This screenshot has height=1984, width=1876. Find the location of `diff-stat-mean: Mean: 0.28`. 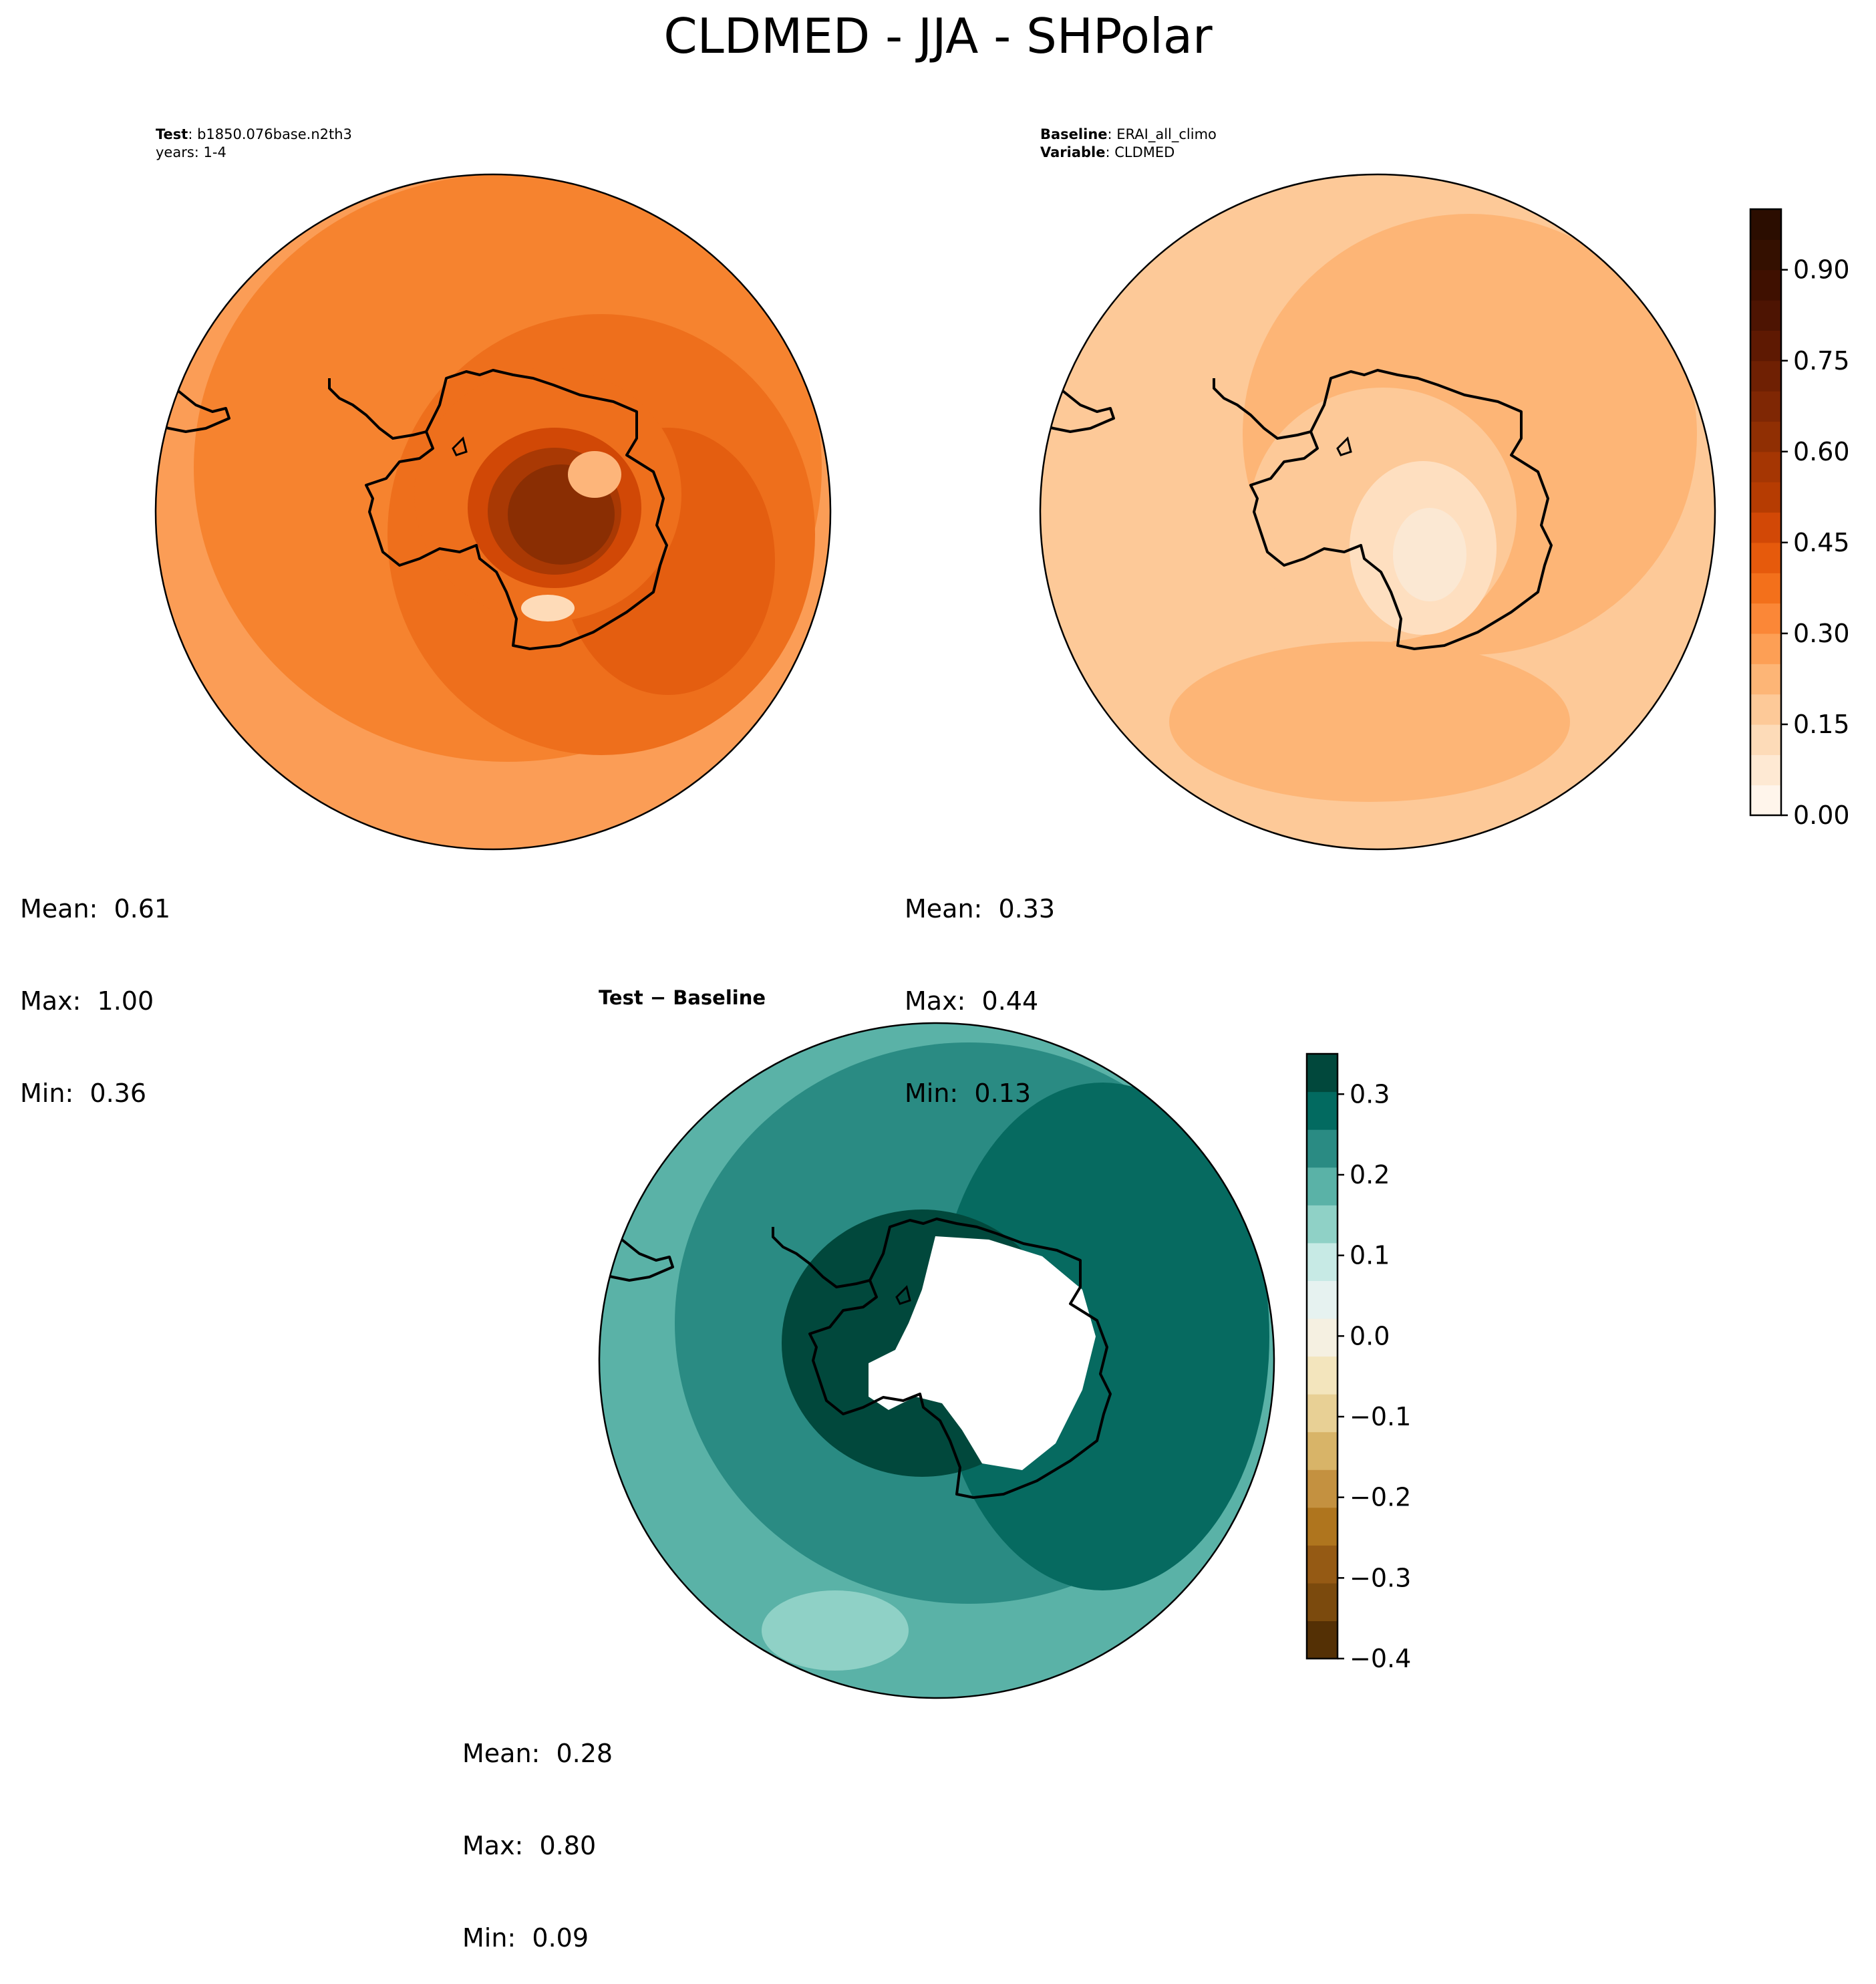

diff-stat-mean: Mean: 0.28 is located at coordinates (537, 1754).